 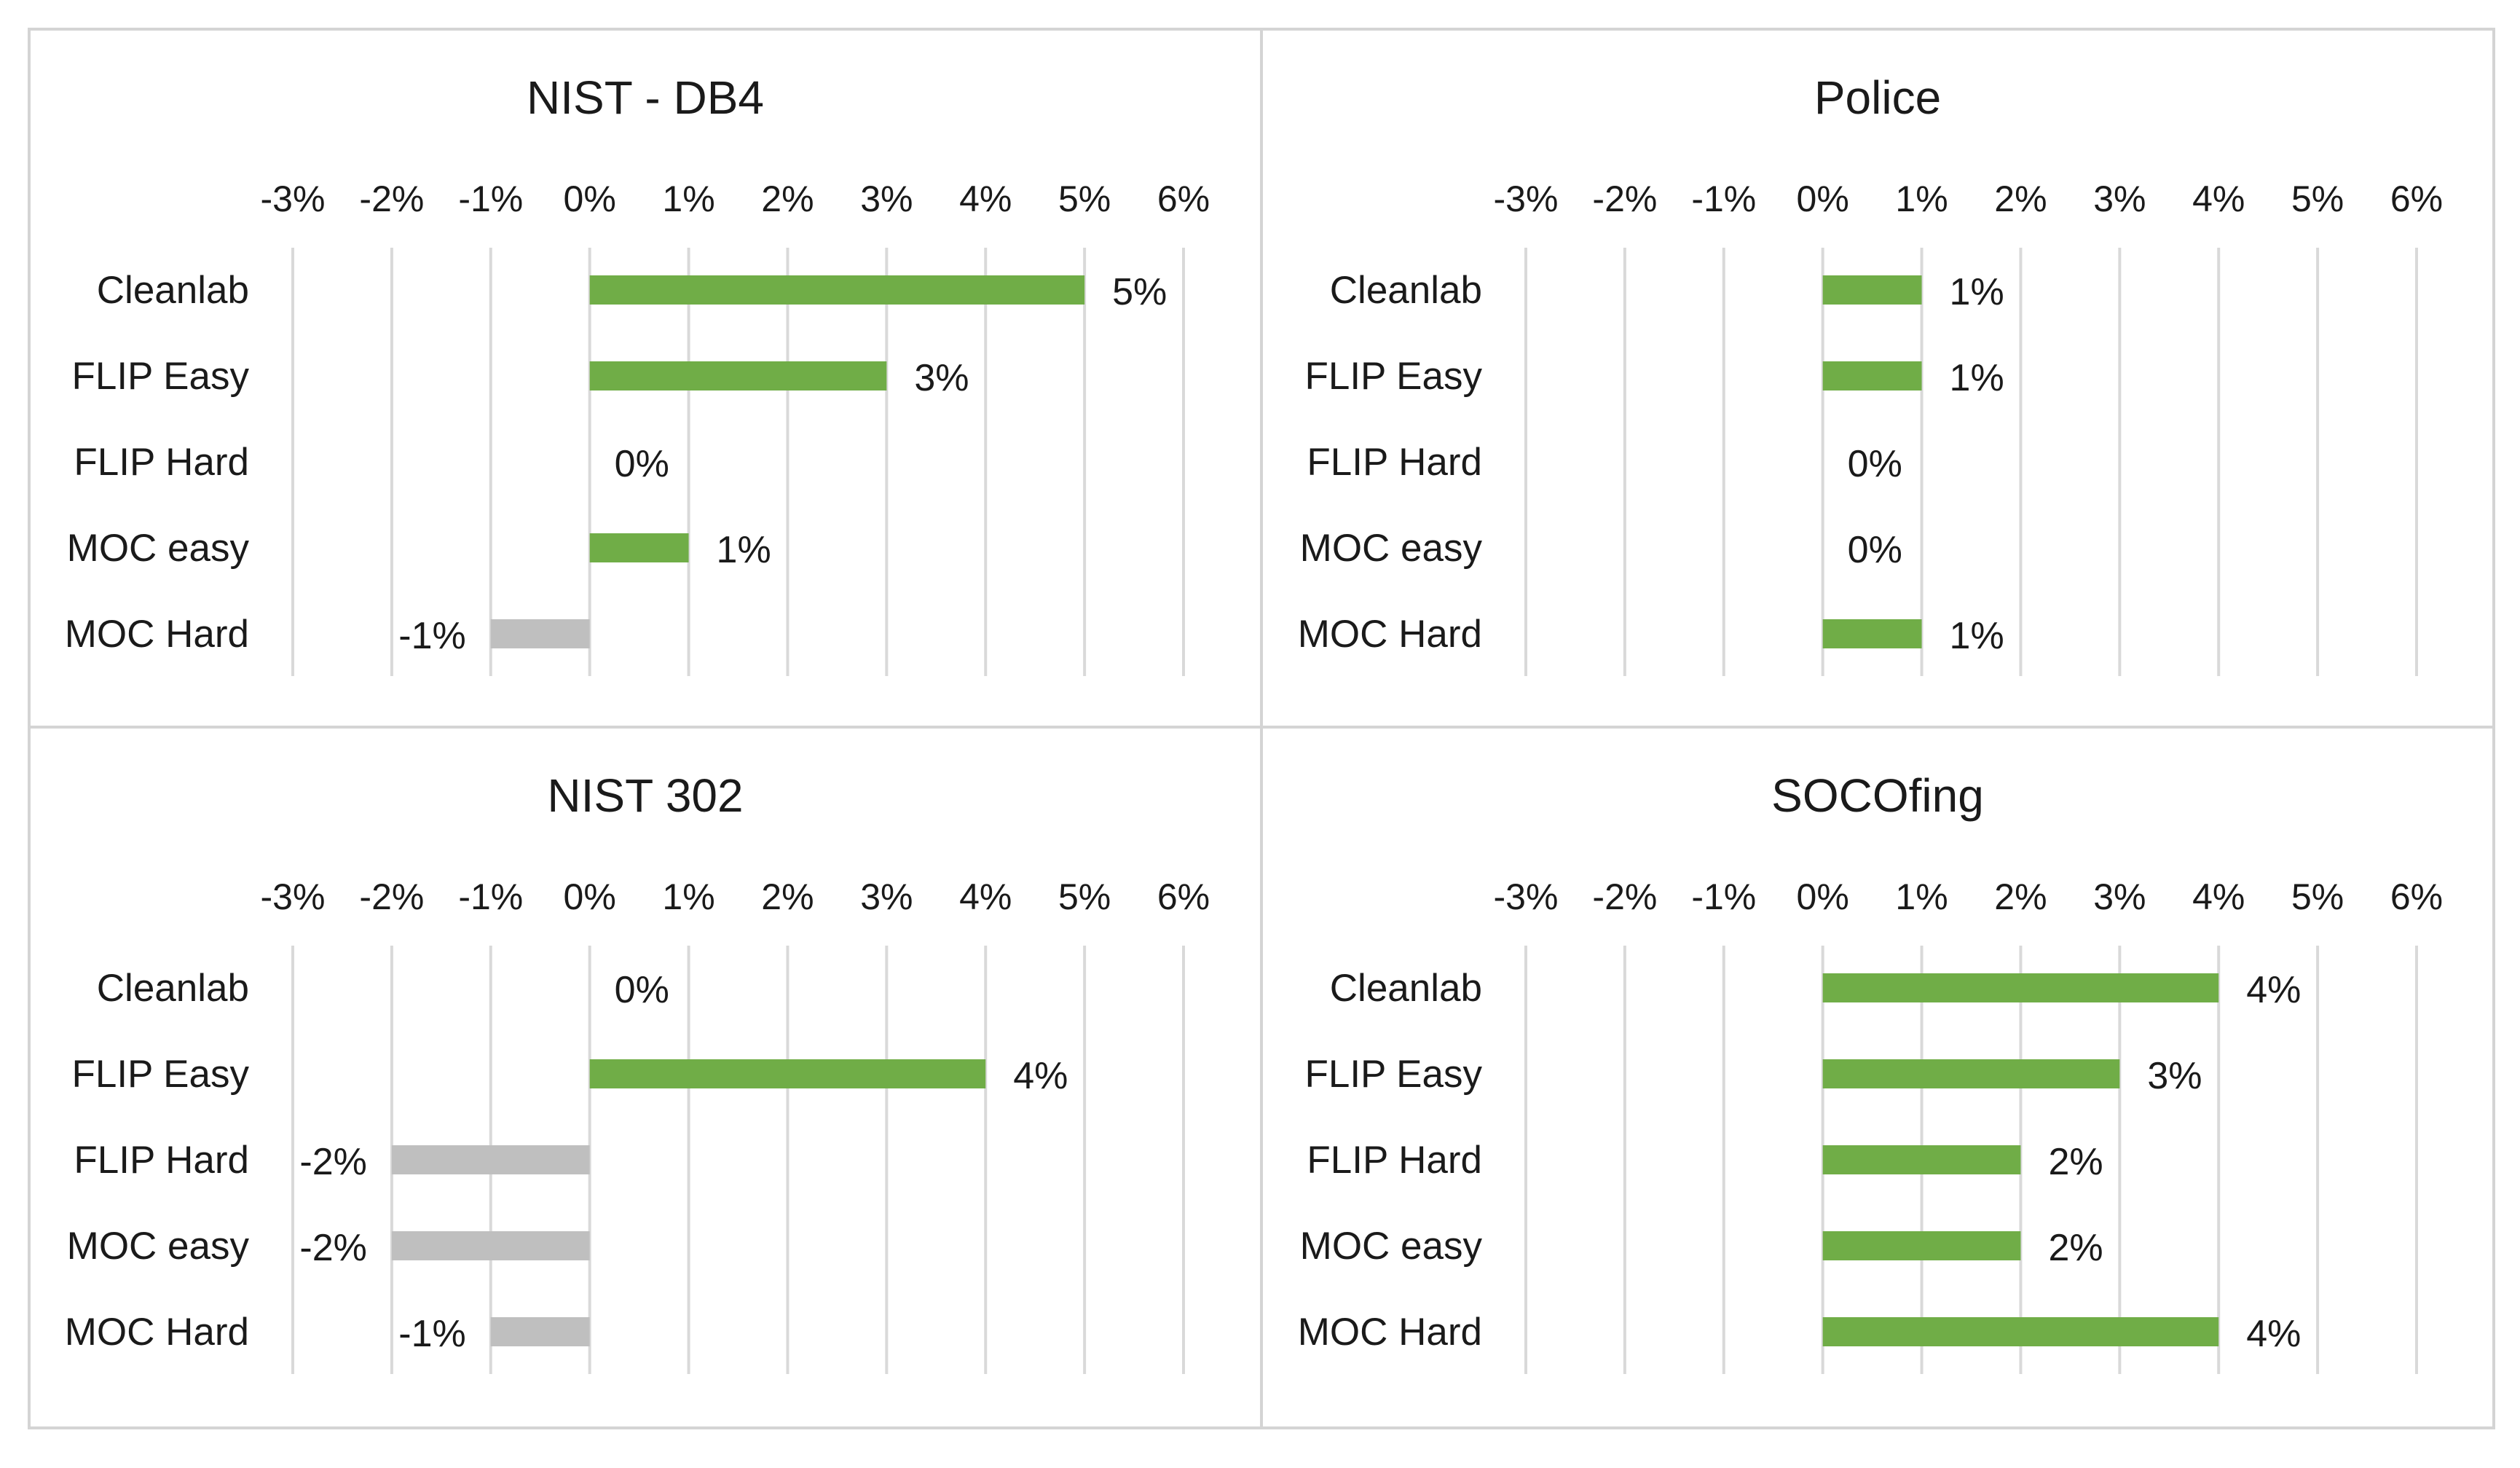 I want to click on data-label-cleanlab: 4%, so click(x=2273, y=990).